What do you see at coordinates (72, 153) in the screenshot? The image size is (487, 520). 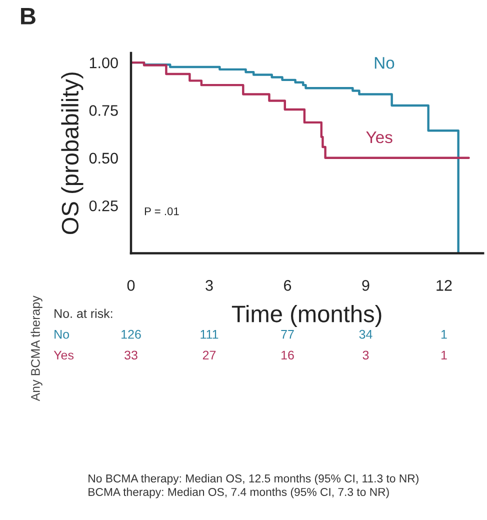 I see `y-axis-title: OS (probability)` at bounding box center [72, 153].